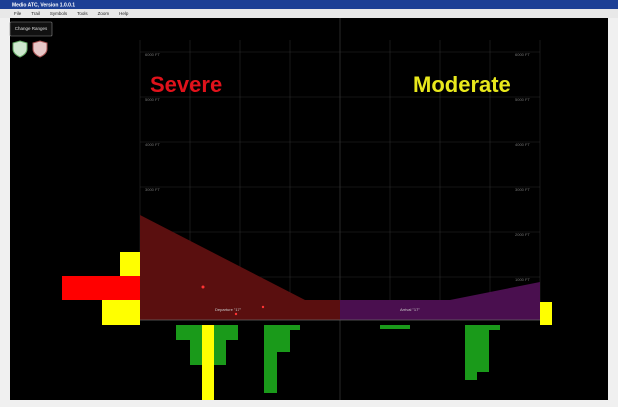 The height and width of the screenshot is (412, 618). What do you see at coordinates (410, 309) in the screenshot?
I see `arrival-label: Arrival "17"` at bounding box center [410, 309].